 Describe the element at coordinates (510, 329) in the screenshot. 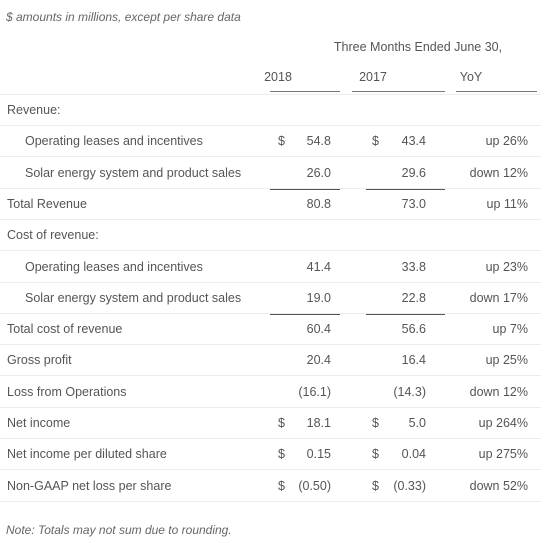

I see `cell-yoy: up 7%` at that location.